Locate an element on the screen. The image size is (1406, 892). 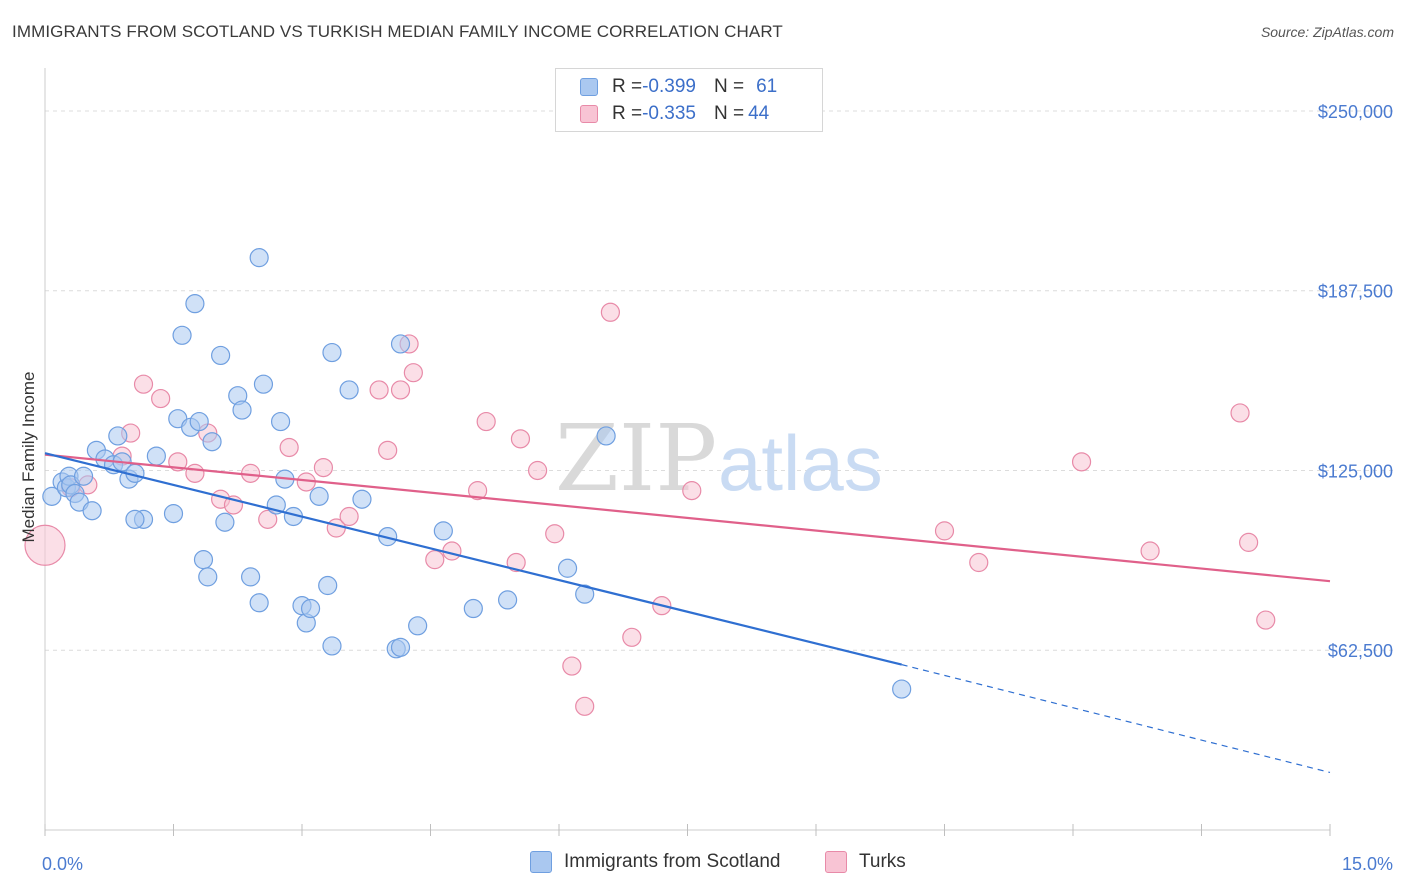
legend-r-value: -0.399 is located at coordinates (669, 86).